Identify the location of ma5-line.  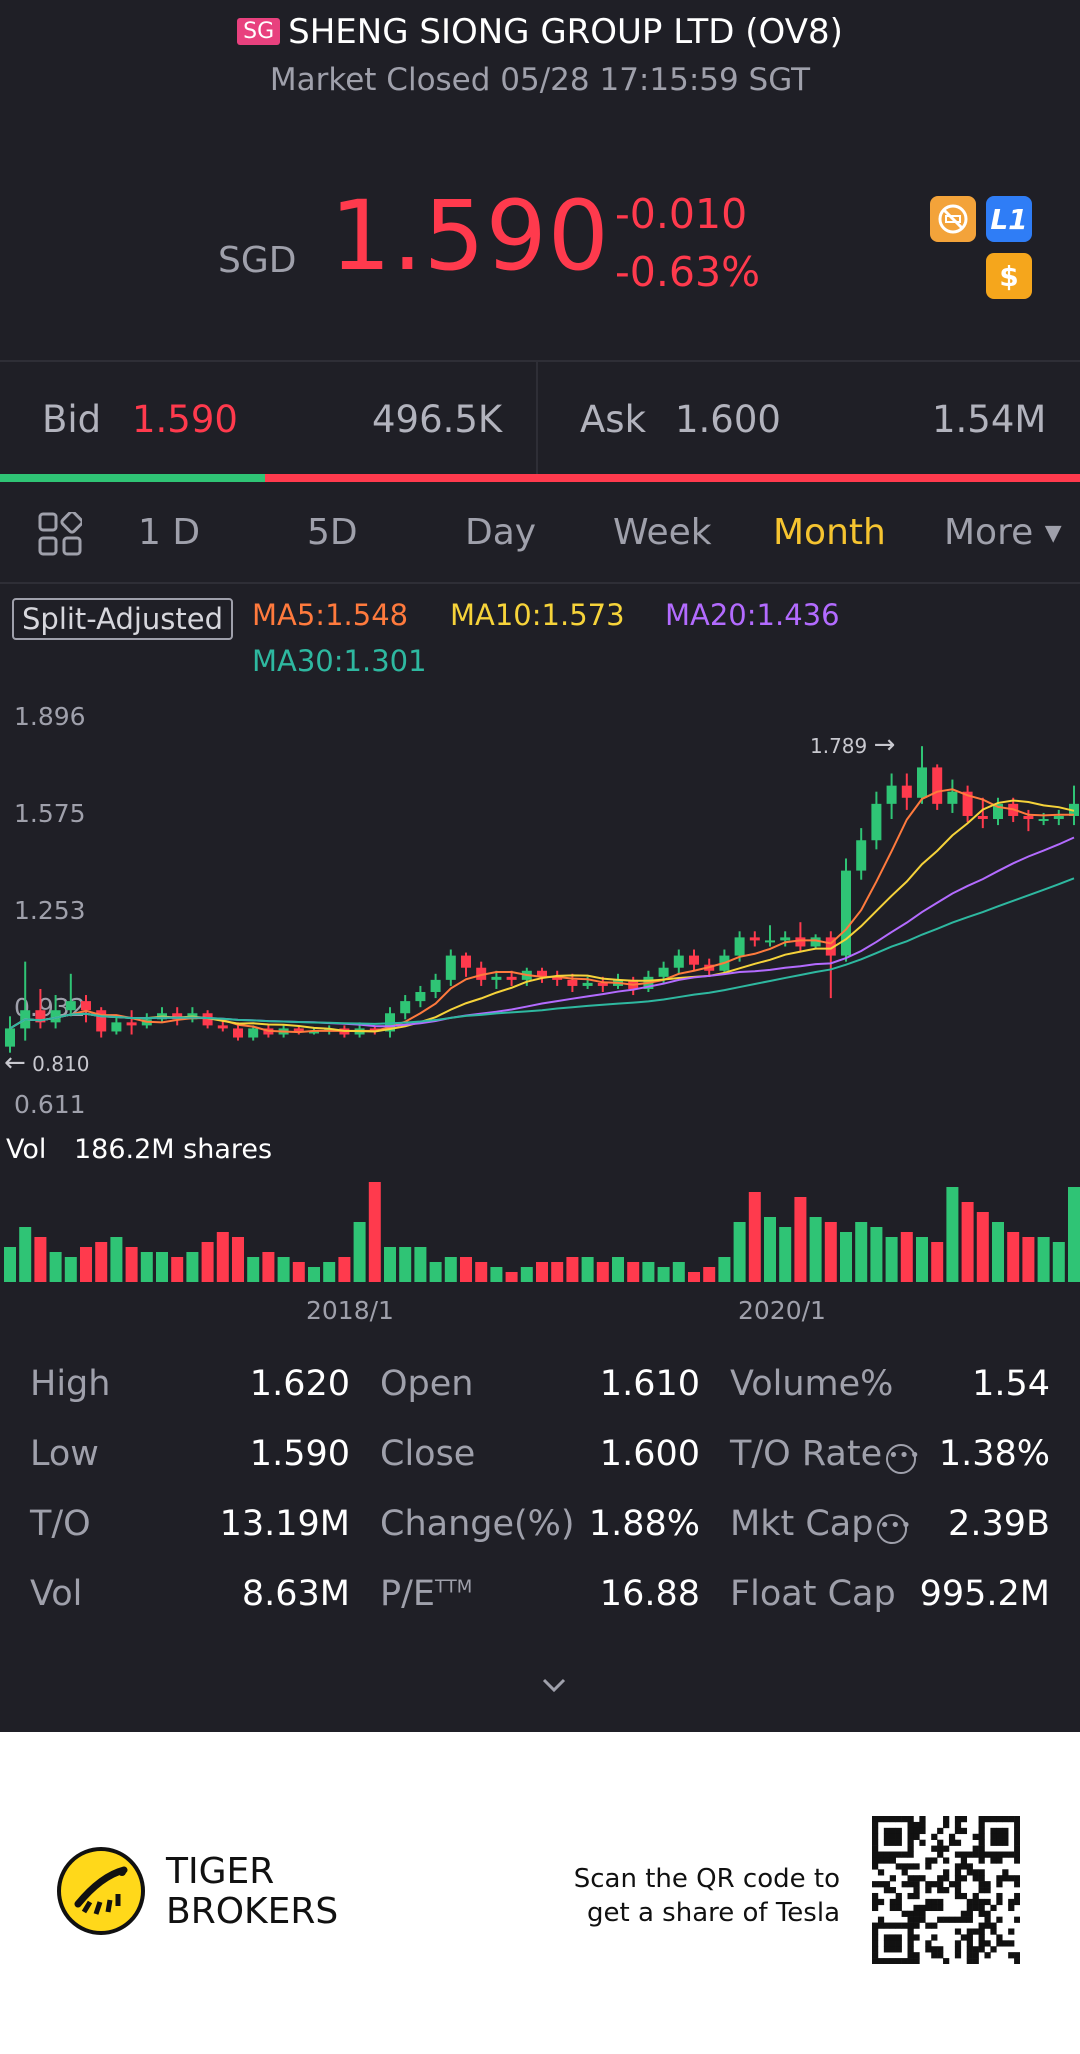
(541, 911).